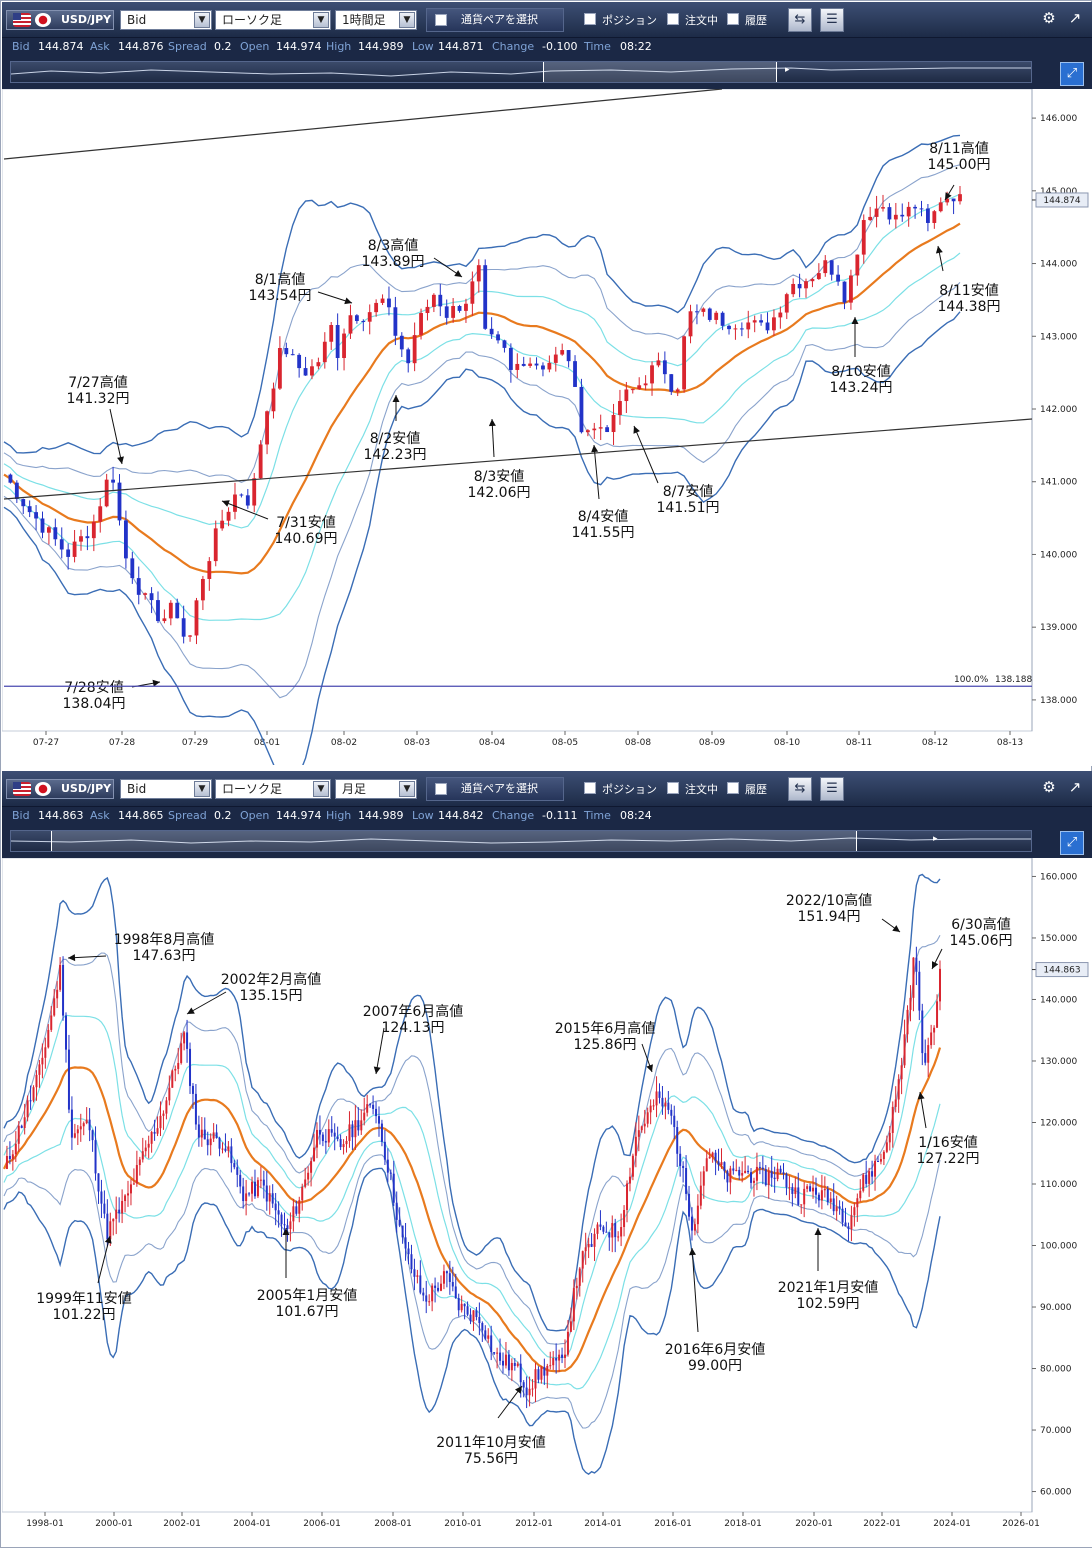 This screenshot has height=1548, width=1092. What do you see at coordinates (756, 789) in the screenshot?
I see `history-label: 履歴` at bounding box center [756, 789].